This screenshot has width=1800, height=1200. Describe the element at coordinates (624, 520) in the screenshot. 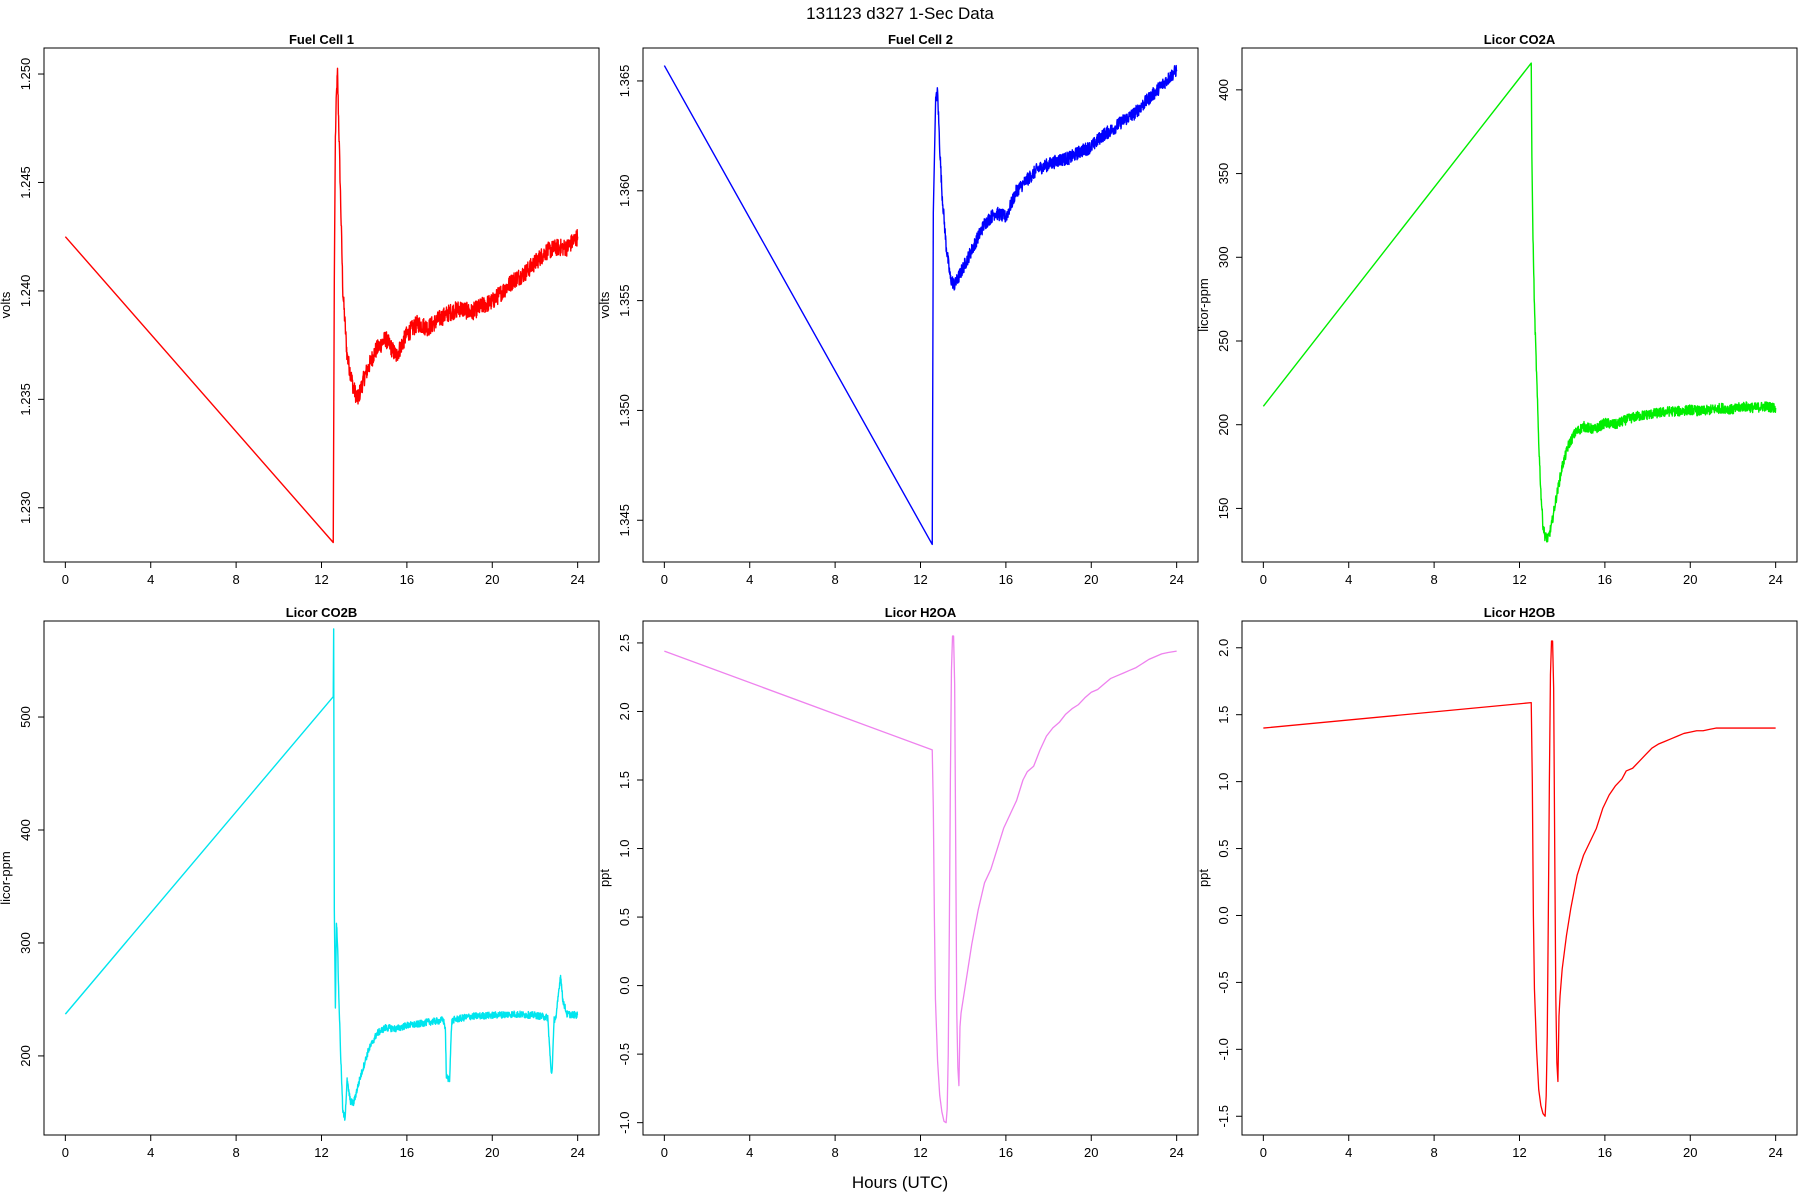

I see `y-tick-label: 1.345` at that location.